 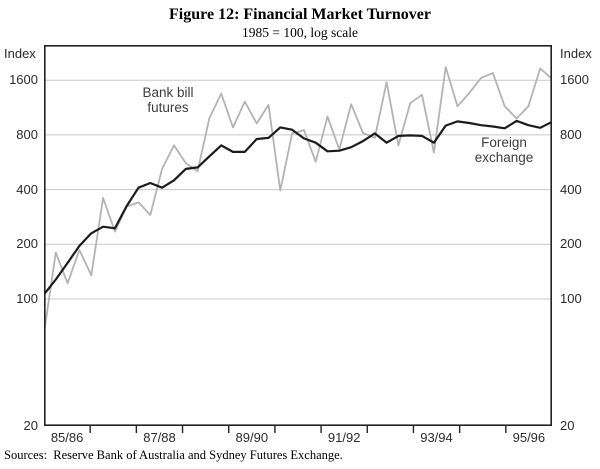 I want to click on series-label-line1: Bank bill, so click(x=168, y=92).